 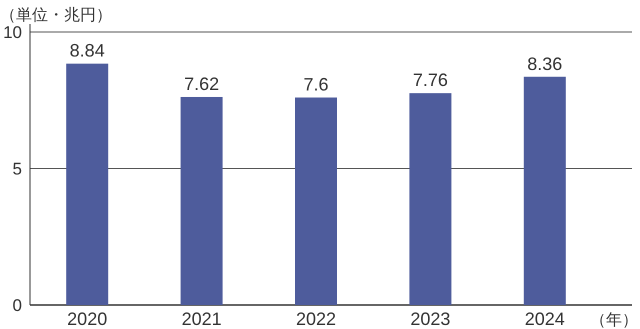 I want to click on x-tick-label: 2024, so click(x=544, y=319).